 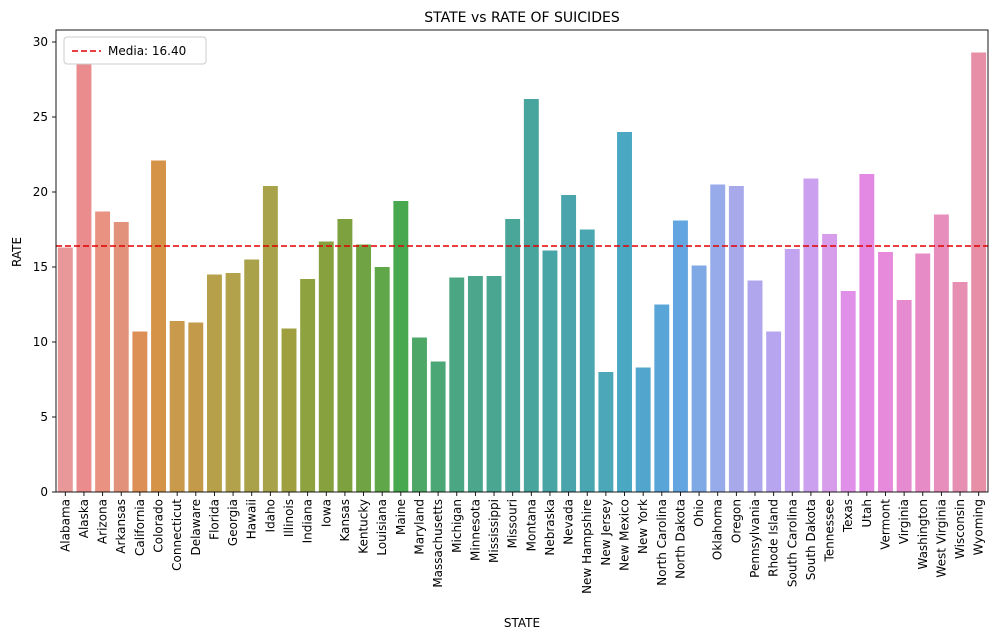 What do you see at coordinates (792, 543) in the screenshot?
I see `x-tick-label: South Carolina` at bounding box center [792, 543].